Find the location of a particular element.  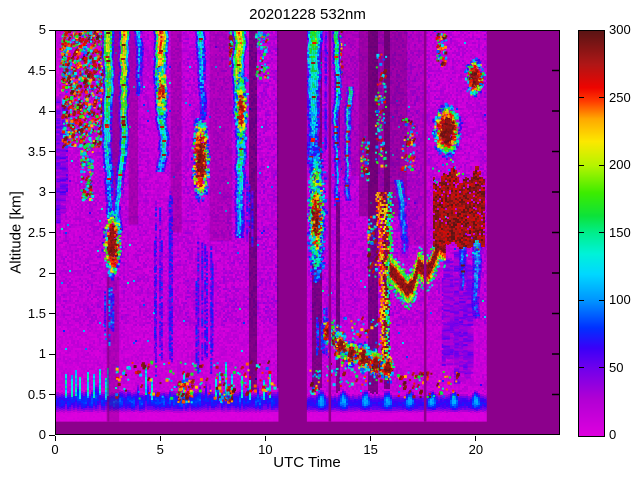

y-tick-label: 0.5 is located at coordinates (36, 394).